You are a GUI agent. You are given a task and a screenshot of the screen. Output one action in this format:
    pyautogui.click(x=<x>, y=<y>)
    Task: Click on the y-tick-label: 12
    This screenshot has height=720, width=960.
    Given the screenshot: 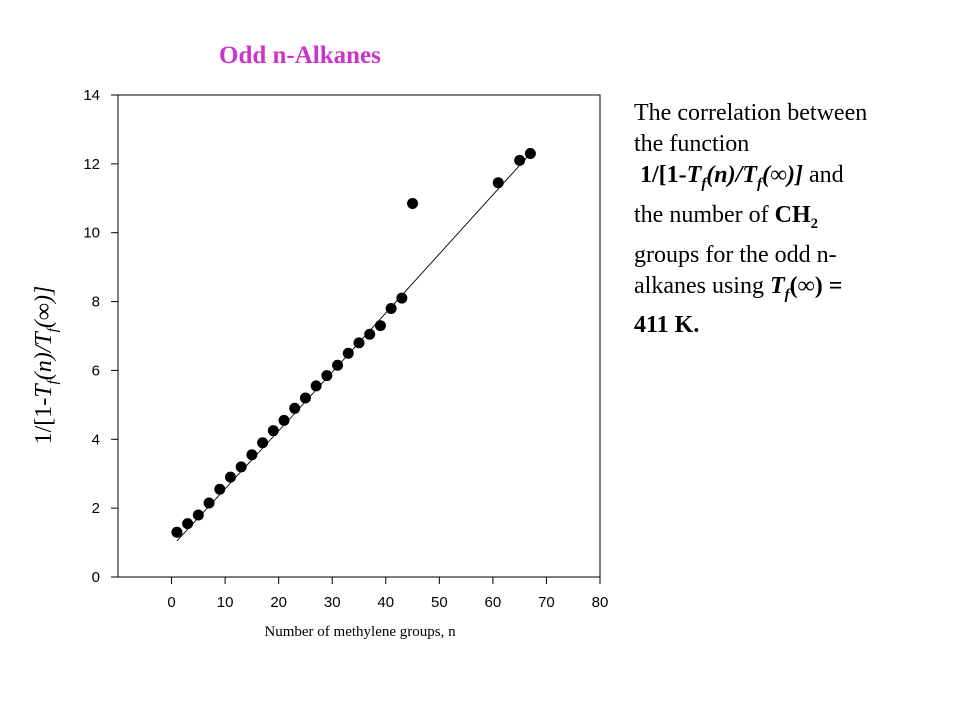 What is the action you would take?
    pyautogui.click(x=91, y=164)
    